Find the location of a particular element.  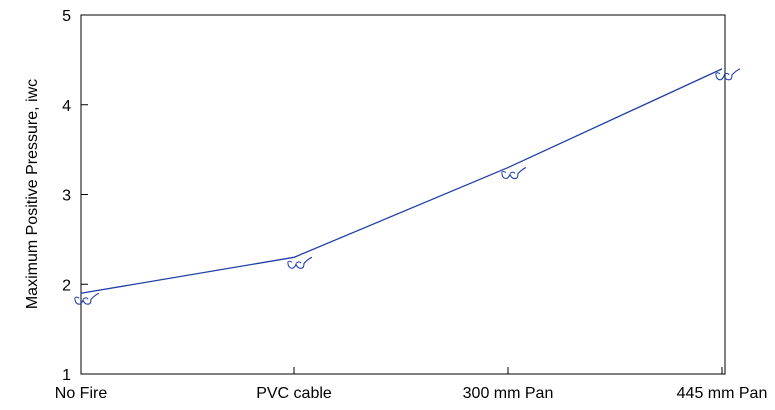

x-tick-label: PVC cable is located at coordinates (294, 393).